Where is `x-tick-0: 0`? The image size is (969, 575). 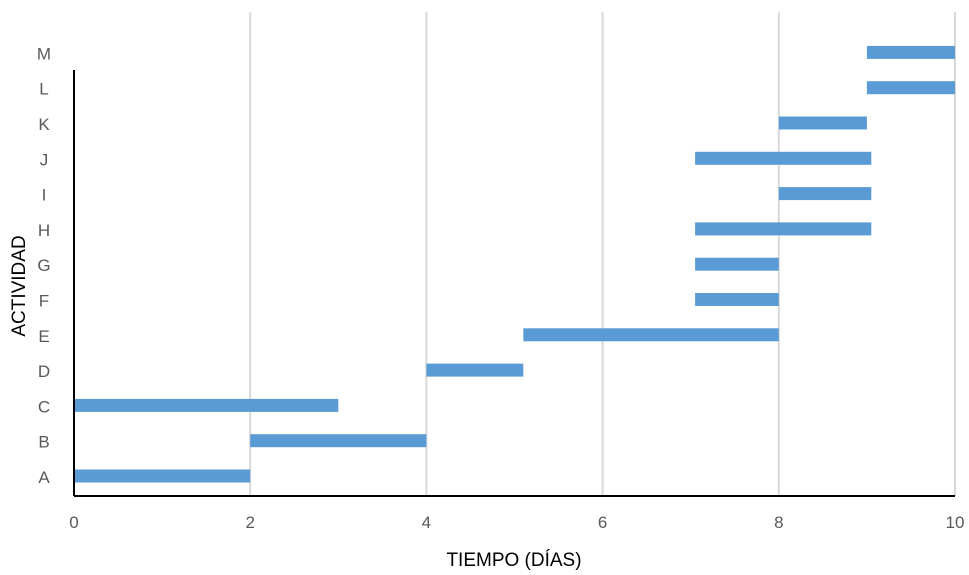 x-tick-0: 0 is located at coordinates (73, 522).